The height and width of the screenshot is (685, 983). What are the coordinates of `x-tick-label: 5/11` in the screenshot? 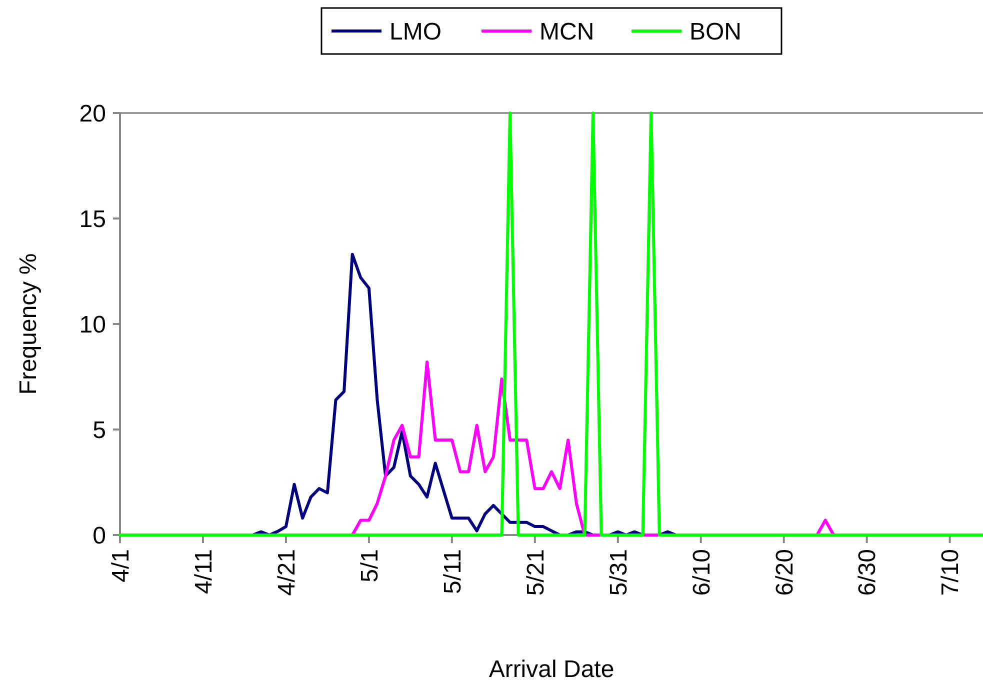 It's located at (452, 571).